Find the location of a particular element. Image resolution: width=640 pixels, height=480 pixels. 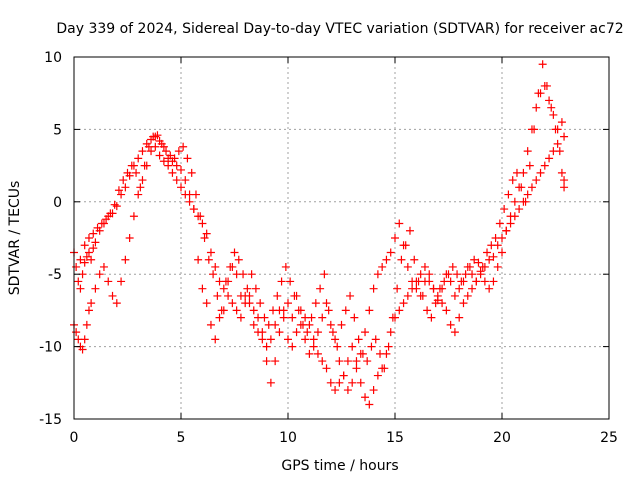

y-tick-label: -10 is located at coordinates (50, 348).